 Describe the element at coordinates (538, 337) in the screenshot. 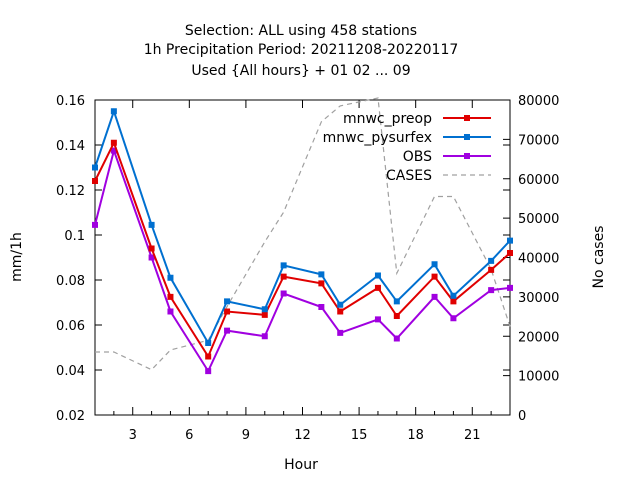

I see `y2-tick-label: 20000` at that location.